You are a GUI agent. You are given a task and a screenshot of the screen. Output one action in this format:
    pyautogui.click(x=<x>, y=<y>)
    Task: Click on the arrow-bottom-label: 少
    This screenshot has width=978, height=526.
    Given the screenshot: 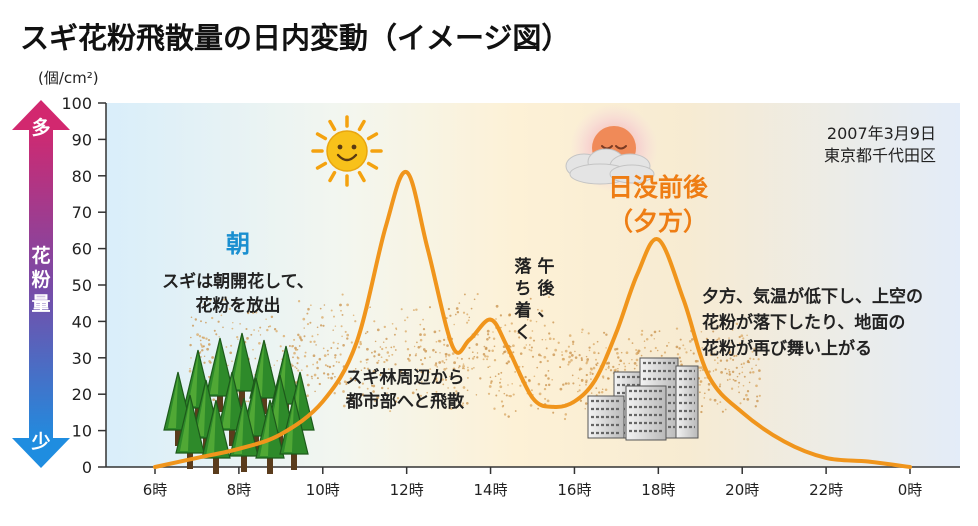 What is the action you would take?
    pyautogui.click(x=40, y=442)
    